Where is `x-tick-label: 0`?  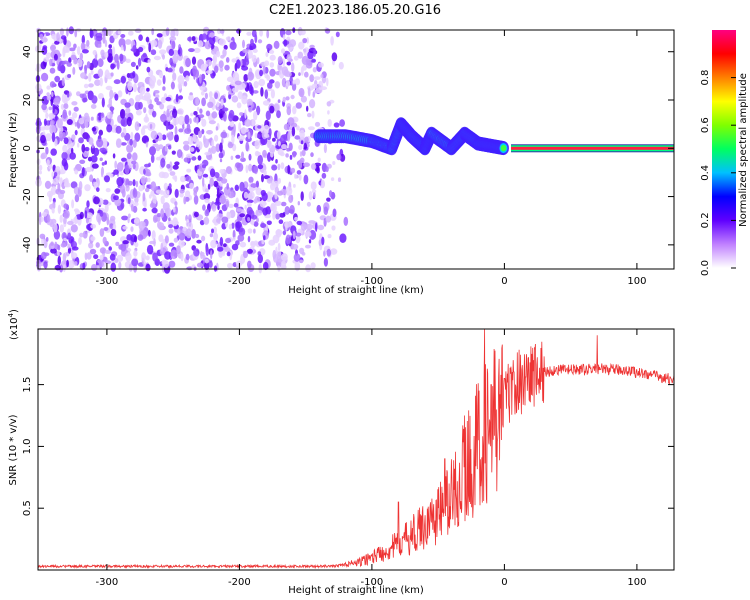
x-tick-label: 0 is located at coordinates (504, 582).